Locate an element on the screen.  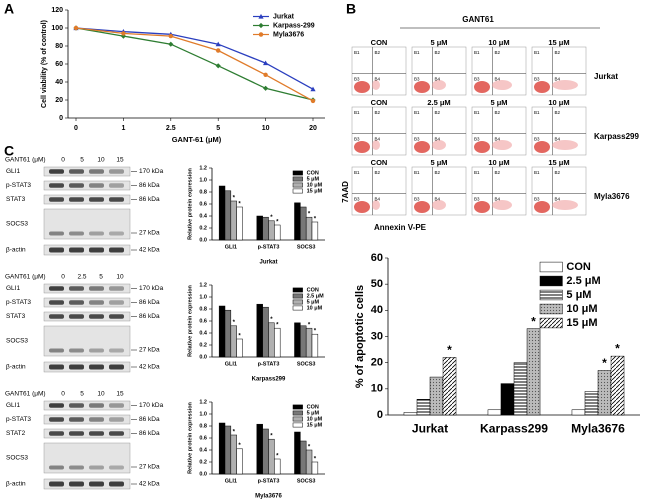
flow-column-label: 15 μM is located at coordinates (558, 162).